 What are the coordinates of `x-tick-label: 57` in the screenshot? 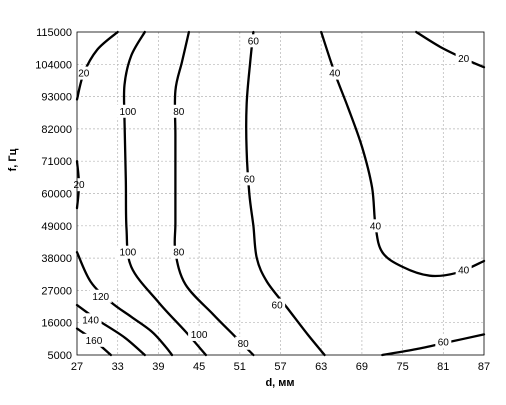 It's located at (280, 367).